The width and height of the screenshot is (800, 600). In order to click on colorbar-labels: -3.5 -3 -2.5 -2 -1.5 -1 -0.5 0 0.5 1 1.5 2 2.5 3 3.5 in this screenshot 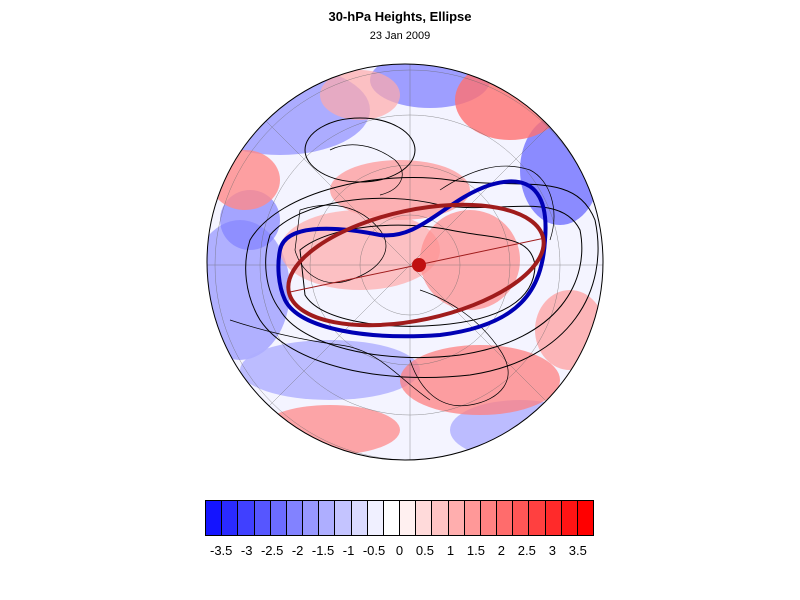, I will do `click(400, 553)`.